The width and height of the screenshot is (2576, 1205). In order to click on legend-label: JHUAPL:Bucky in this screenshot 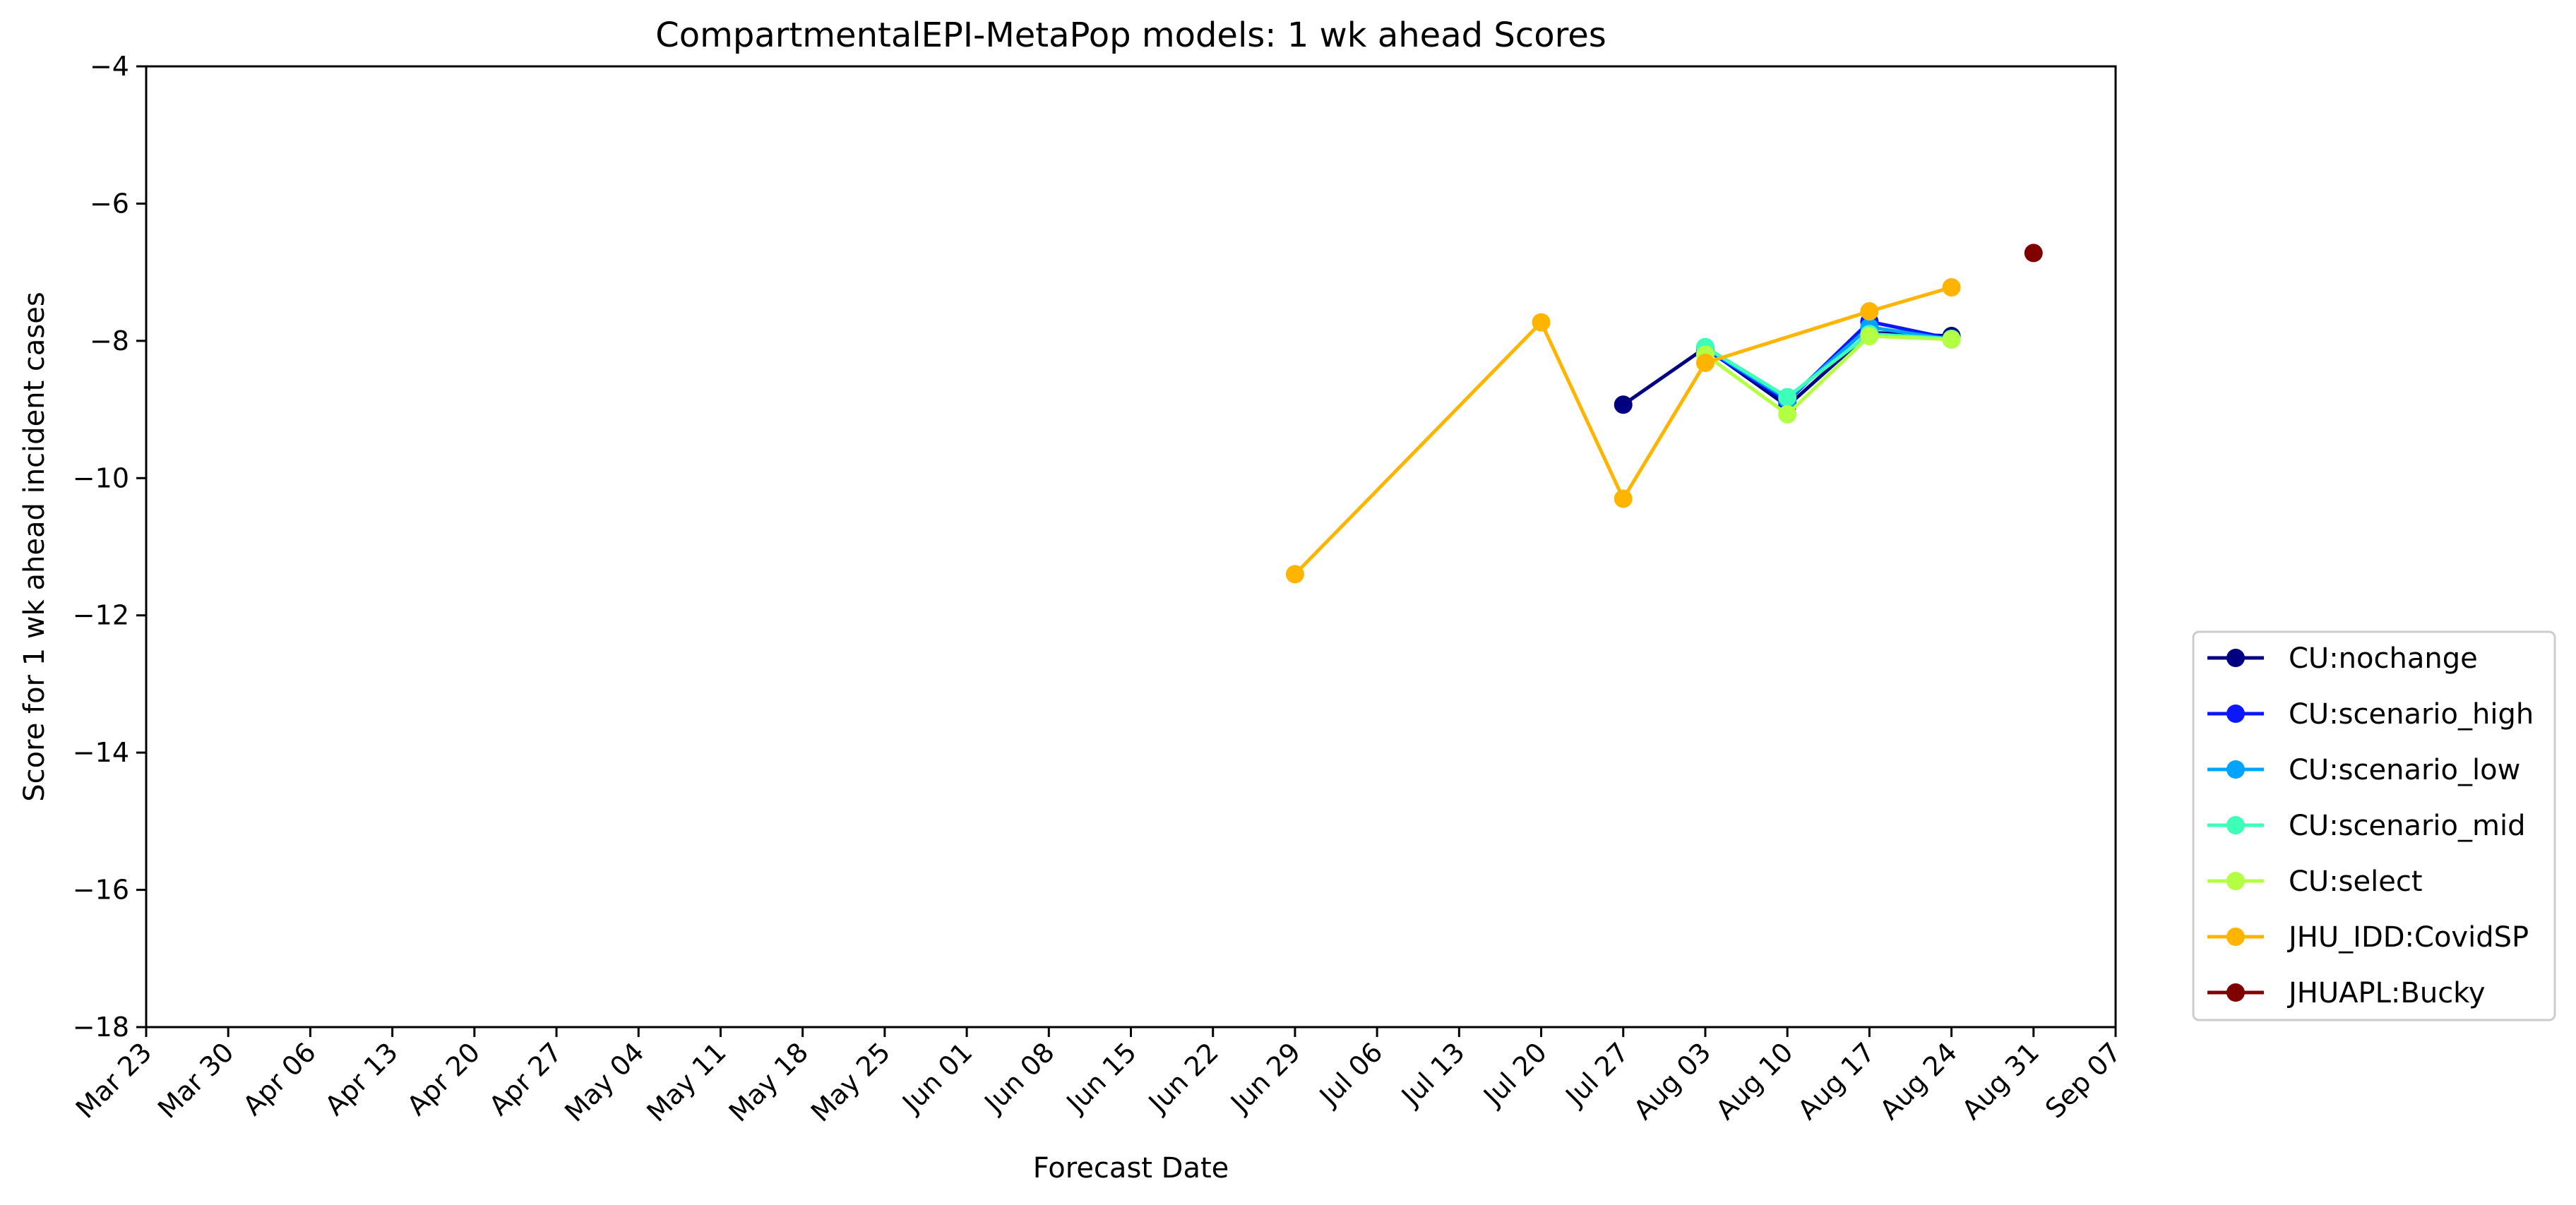, I will do `click(2386, 993)`.